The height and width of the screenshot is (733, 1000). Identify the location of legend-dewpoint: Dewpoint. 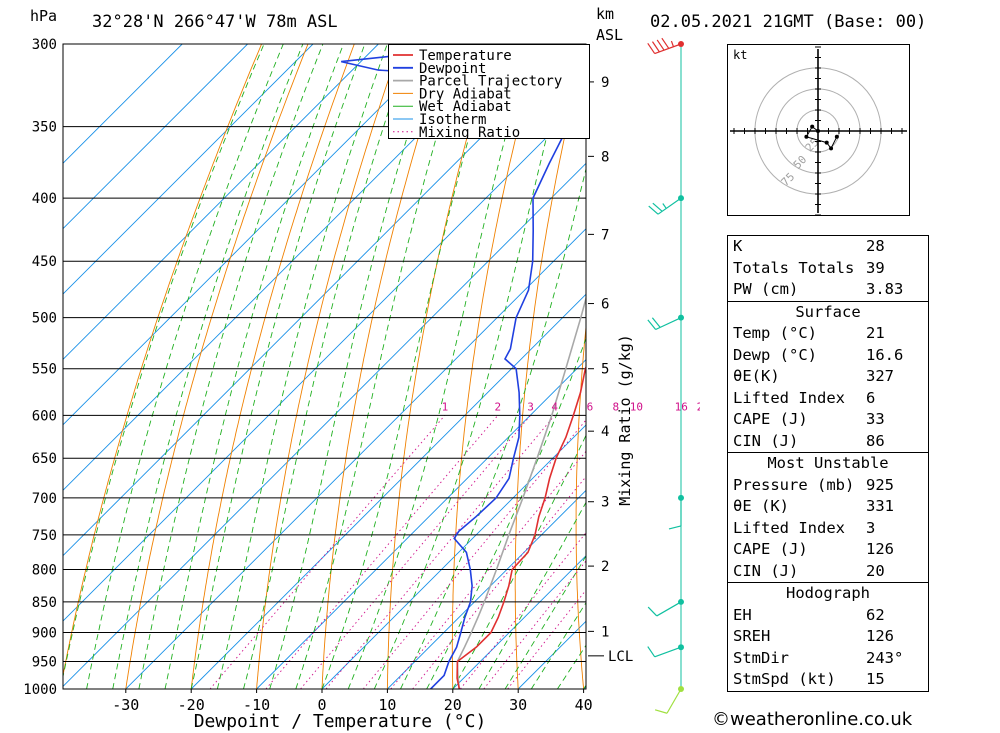
(439, 69).